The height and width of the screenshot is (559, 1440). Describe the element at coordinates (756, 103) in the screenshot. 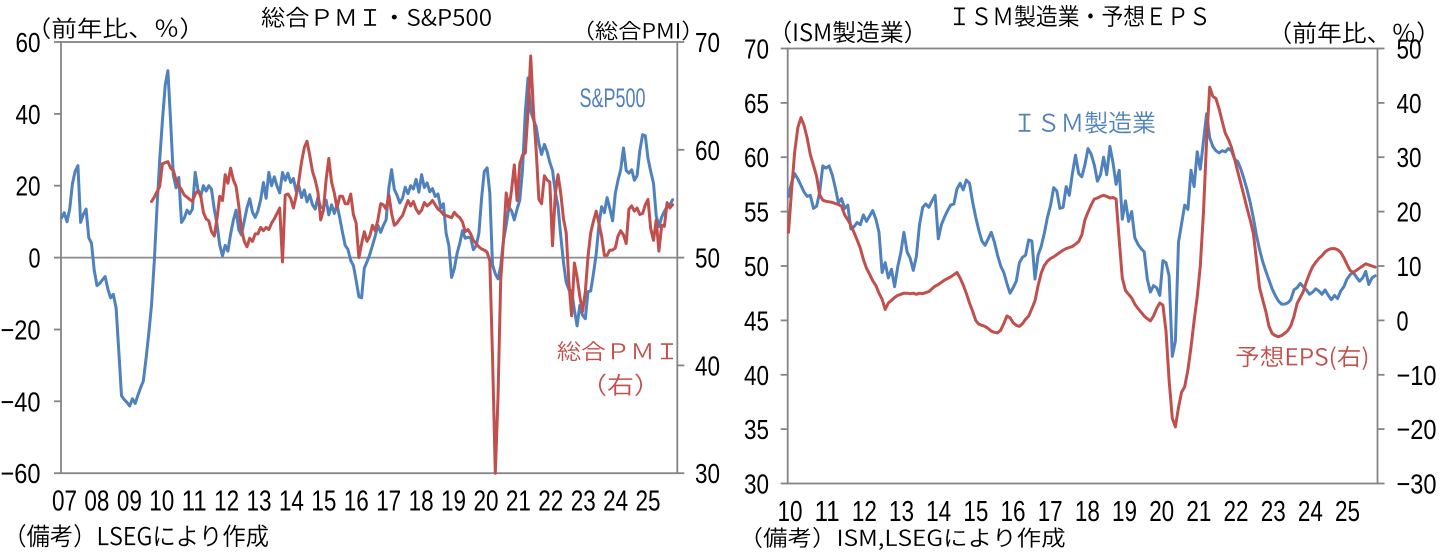

I see `svg-text: 65` at that location.